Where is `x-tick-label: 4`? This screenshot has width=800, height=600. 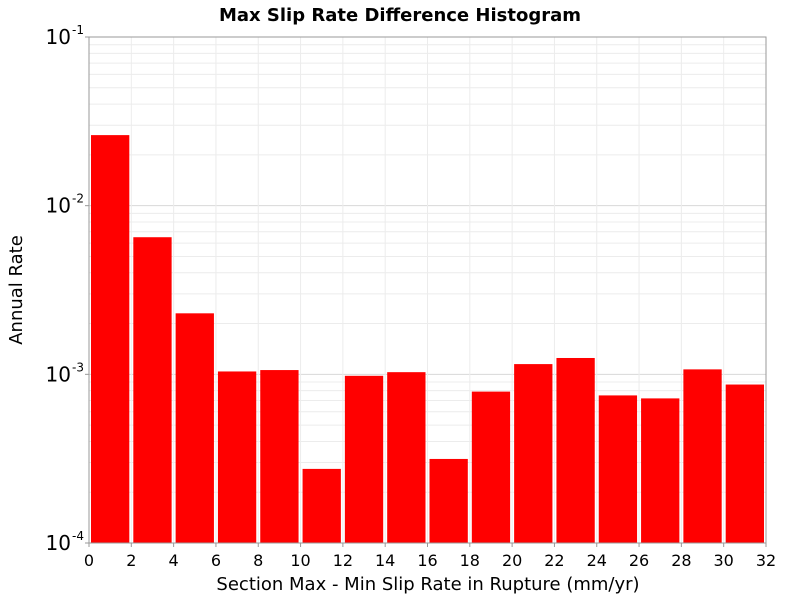 x-tick-label: 4 is located at coordinates (174, 560).